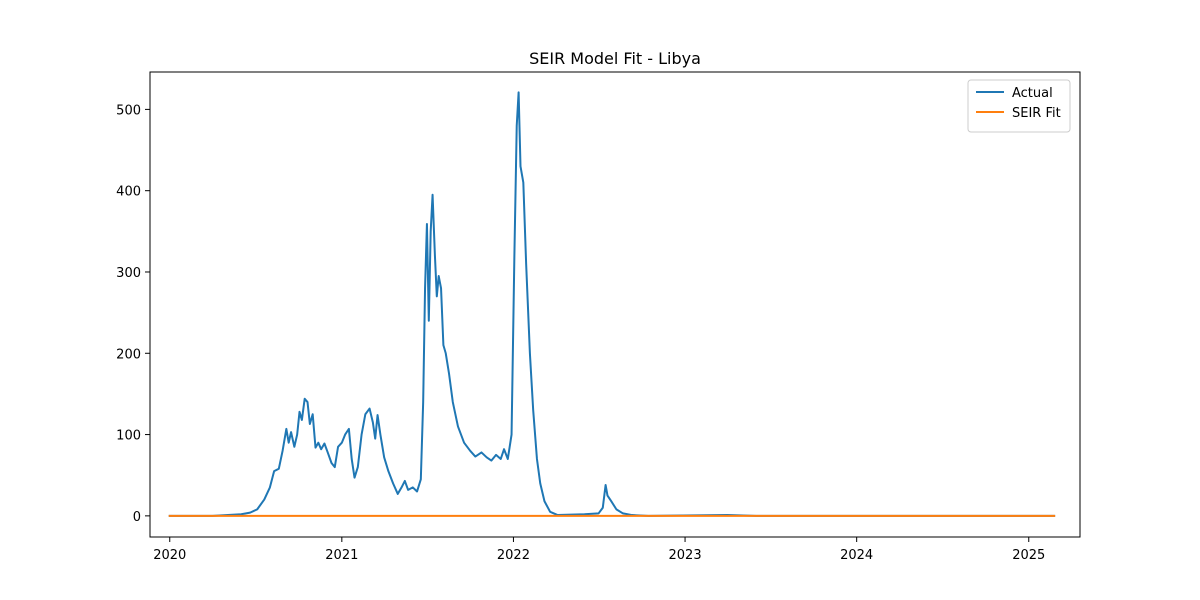  I want to click on x-tick-label: 2020, so click(169, 555).